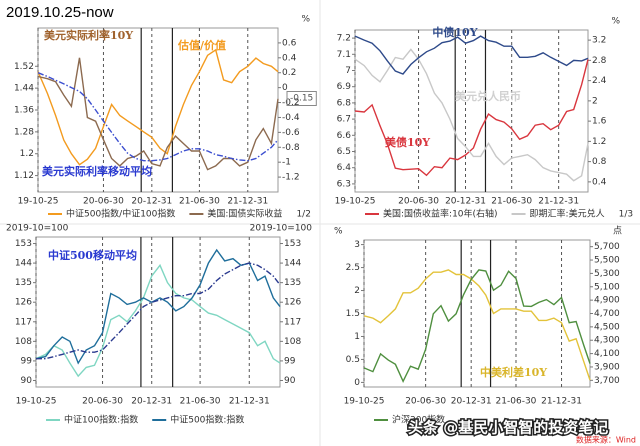  I want to click on y2-tick-label: 5,700, so click(607, 247).